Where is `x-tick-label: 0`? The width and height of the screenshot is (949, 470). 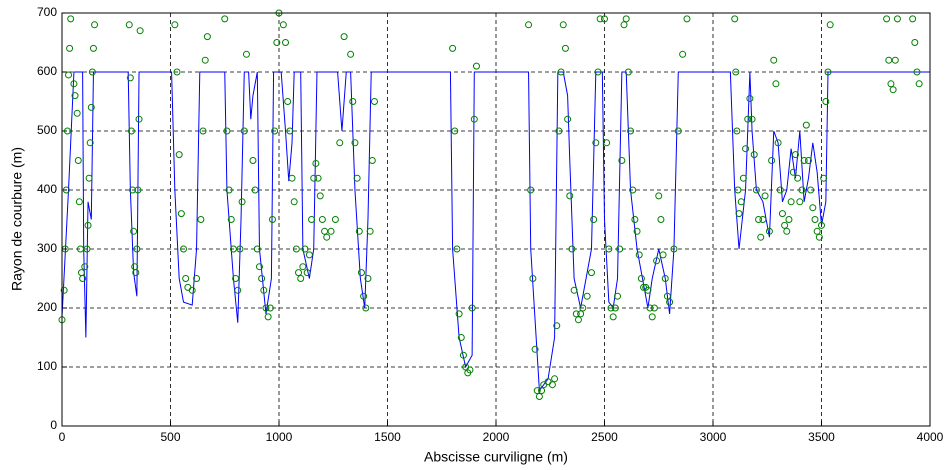 x-tick-label: 0 is located at coordinates (62, 437).